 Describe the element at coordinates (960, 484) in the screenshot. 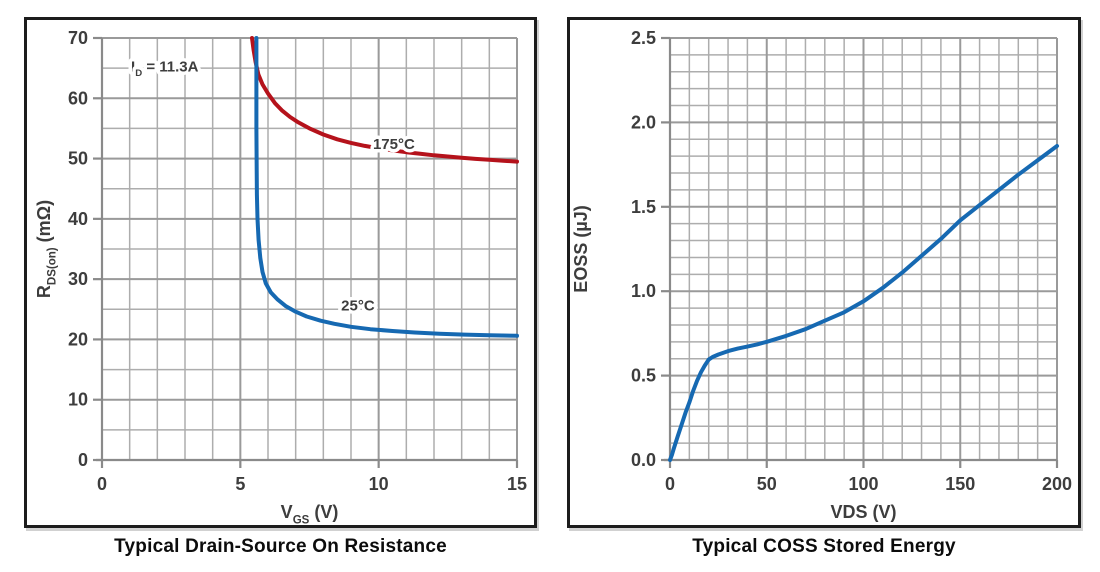

I see `svg-text: 150` at that location.